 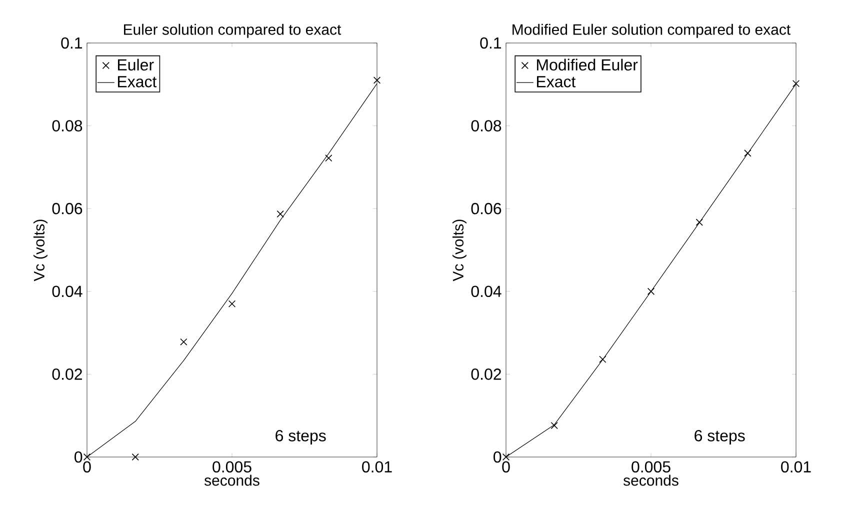 What do you see at coordinates (651, 31) in the screenshot?
I see `chart-title: Modified Euler solution compared to exact` at bounding box center [651, 31].